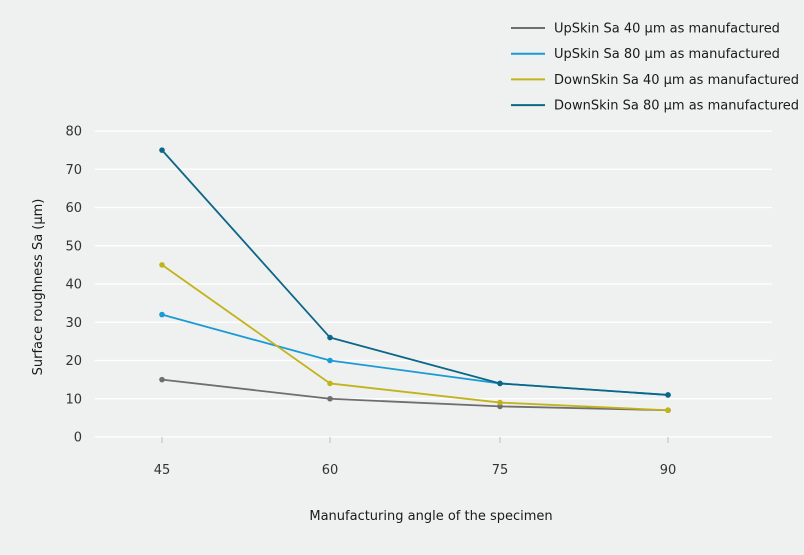 This screenshot has width=804, height=555. I want to click on y-tick-label: 80, so click(73, 132).